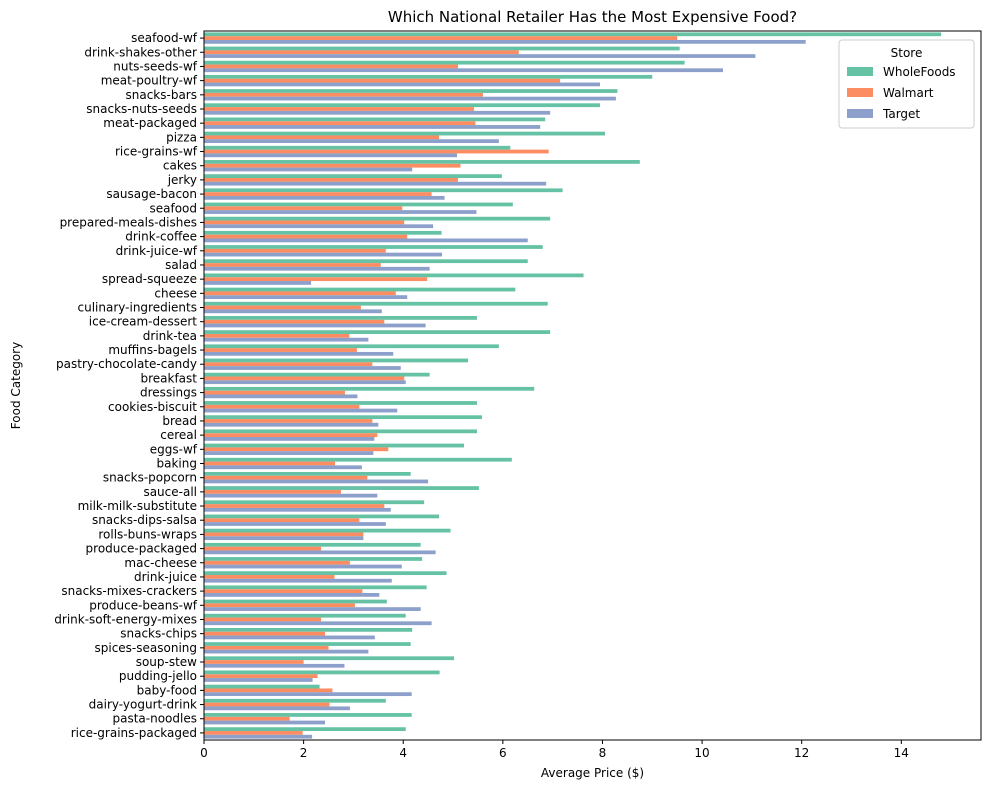 Image resolution: width=989 pixels, height=790 pixels. What do you see at coordinates (315, 587) in the screenshot?
I see `bar-wholefoods-snacks-mixes-crackers` at bounding box center [315, 587].